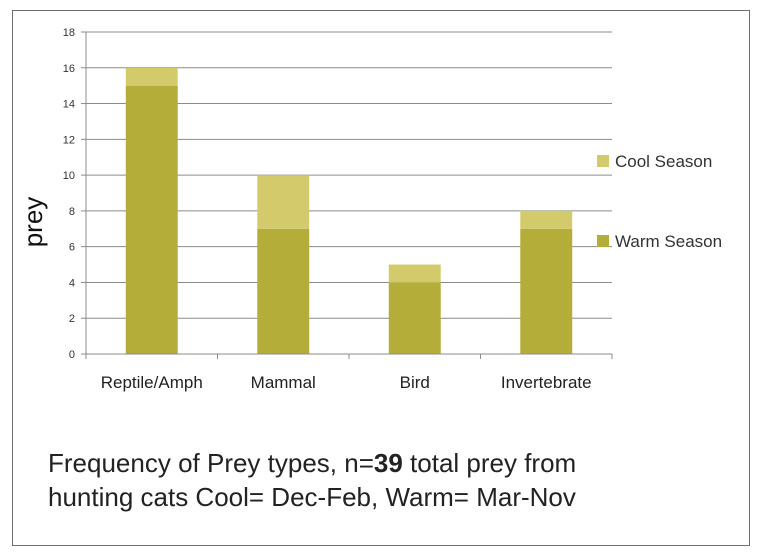 The height and width of the screenshot is (558, 768). Describe the element at coordinates (72, 319) in the screenshot. I see `y-tick-label: 2` at that location.